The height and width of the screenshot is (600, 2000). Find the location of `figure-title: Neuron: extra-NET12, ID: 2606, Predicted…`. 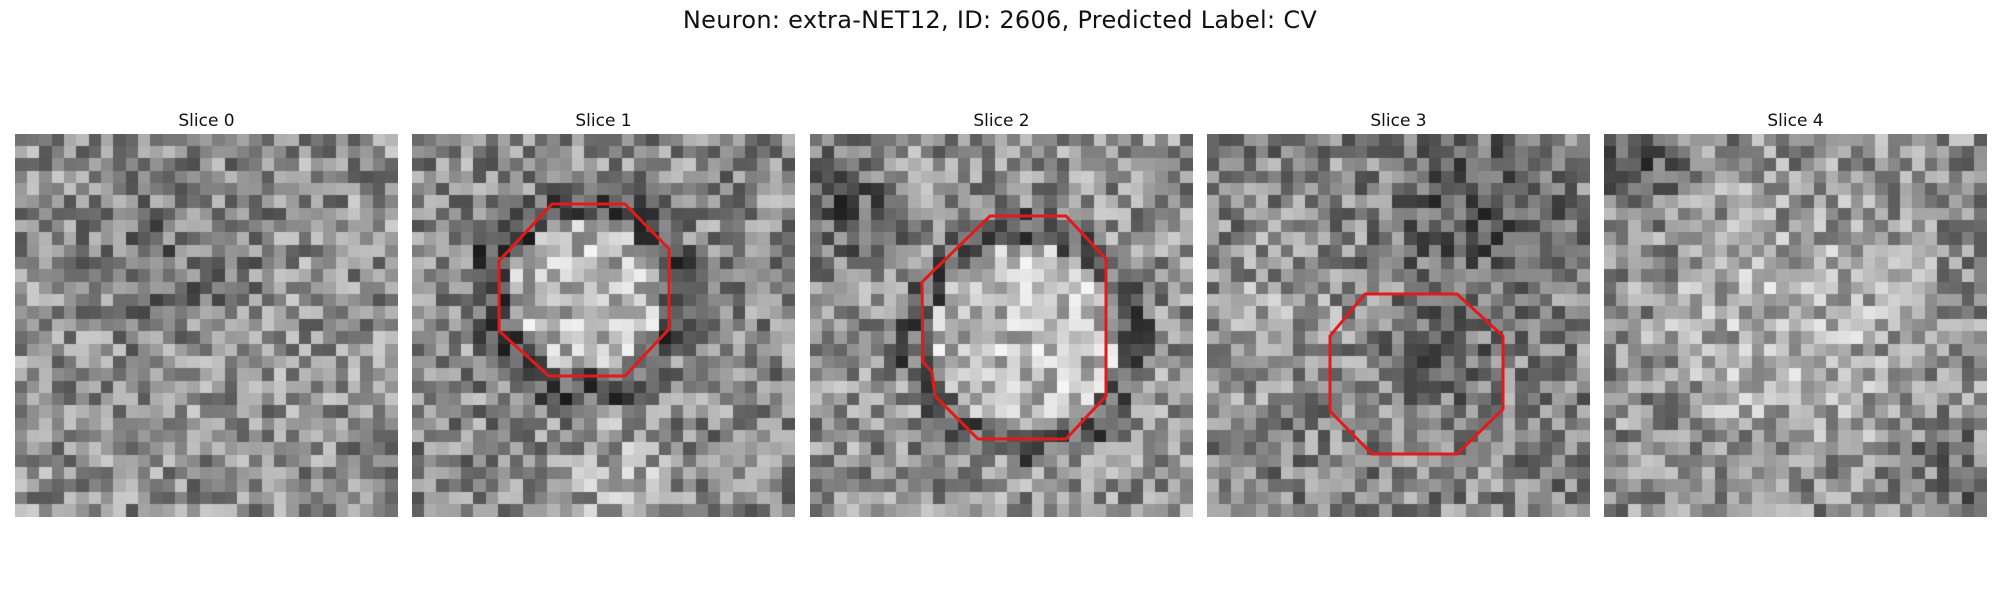

figure-title: Neuron: extra-NET12, ID: 2606, Predicted… is located at coordinates (1000, 20).